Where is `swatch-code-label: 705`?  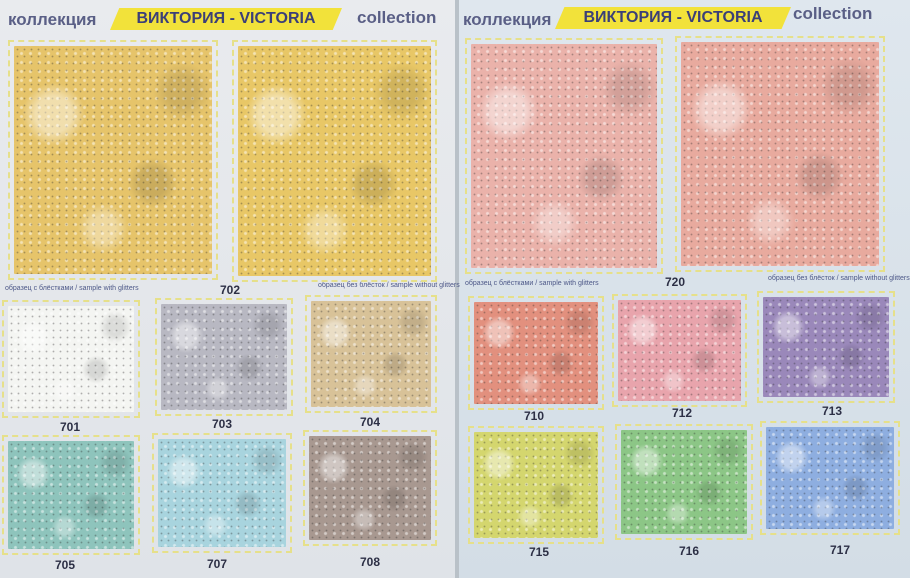 swatch-code-label: 705 is located at coordinates (65, 565).